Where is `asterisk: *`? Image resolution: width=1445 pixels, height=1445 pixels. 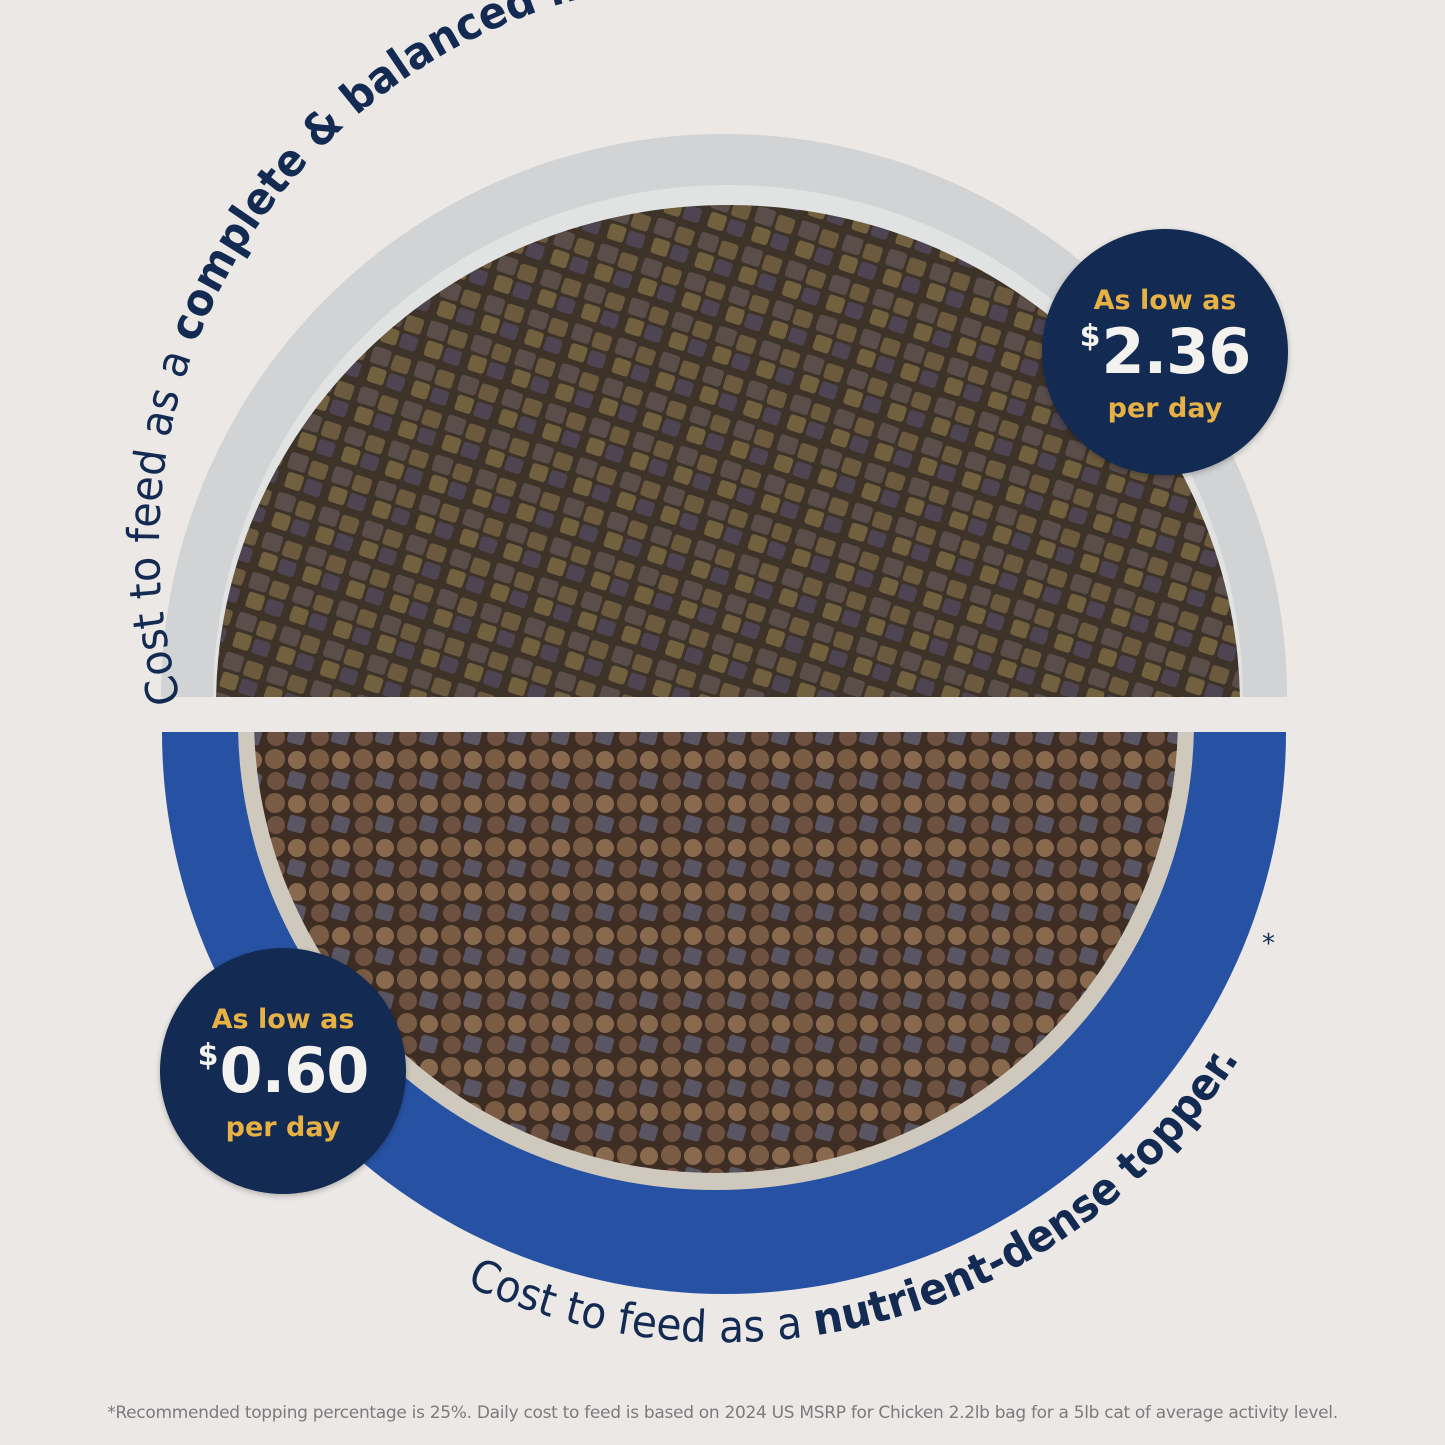 asterisk: * is located at coordinates (1268, 944).